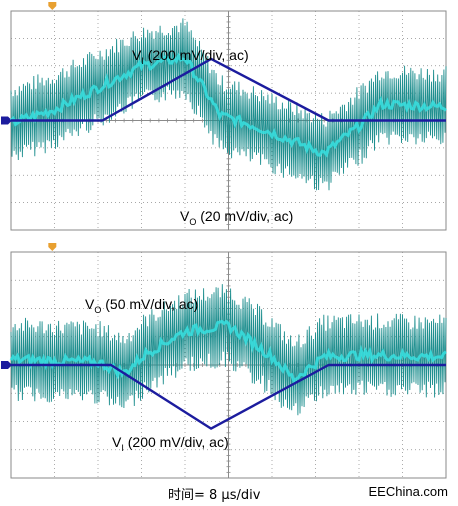 The height and width of the screenshot is (506, 458). I want to click on annotation-label-vo: VO (50 mV/div, ac), so click(141, 305).